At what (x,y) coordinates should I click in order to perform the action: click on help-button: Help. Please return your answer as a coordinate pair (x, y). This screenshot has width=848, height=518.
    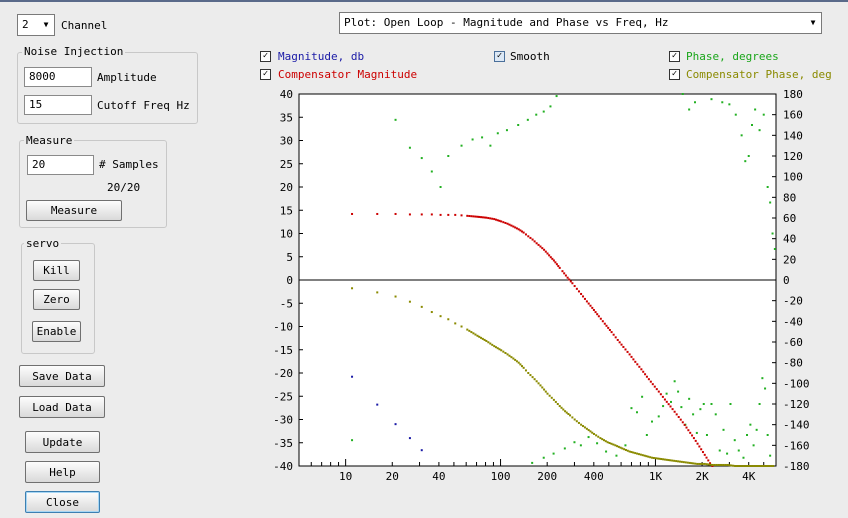
    Looking at the image, I should click on (62, 472).